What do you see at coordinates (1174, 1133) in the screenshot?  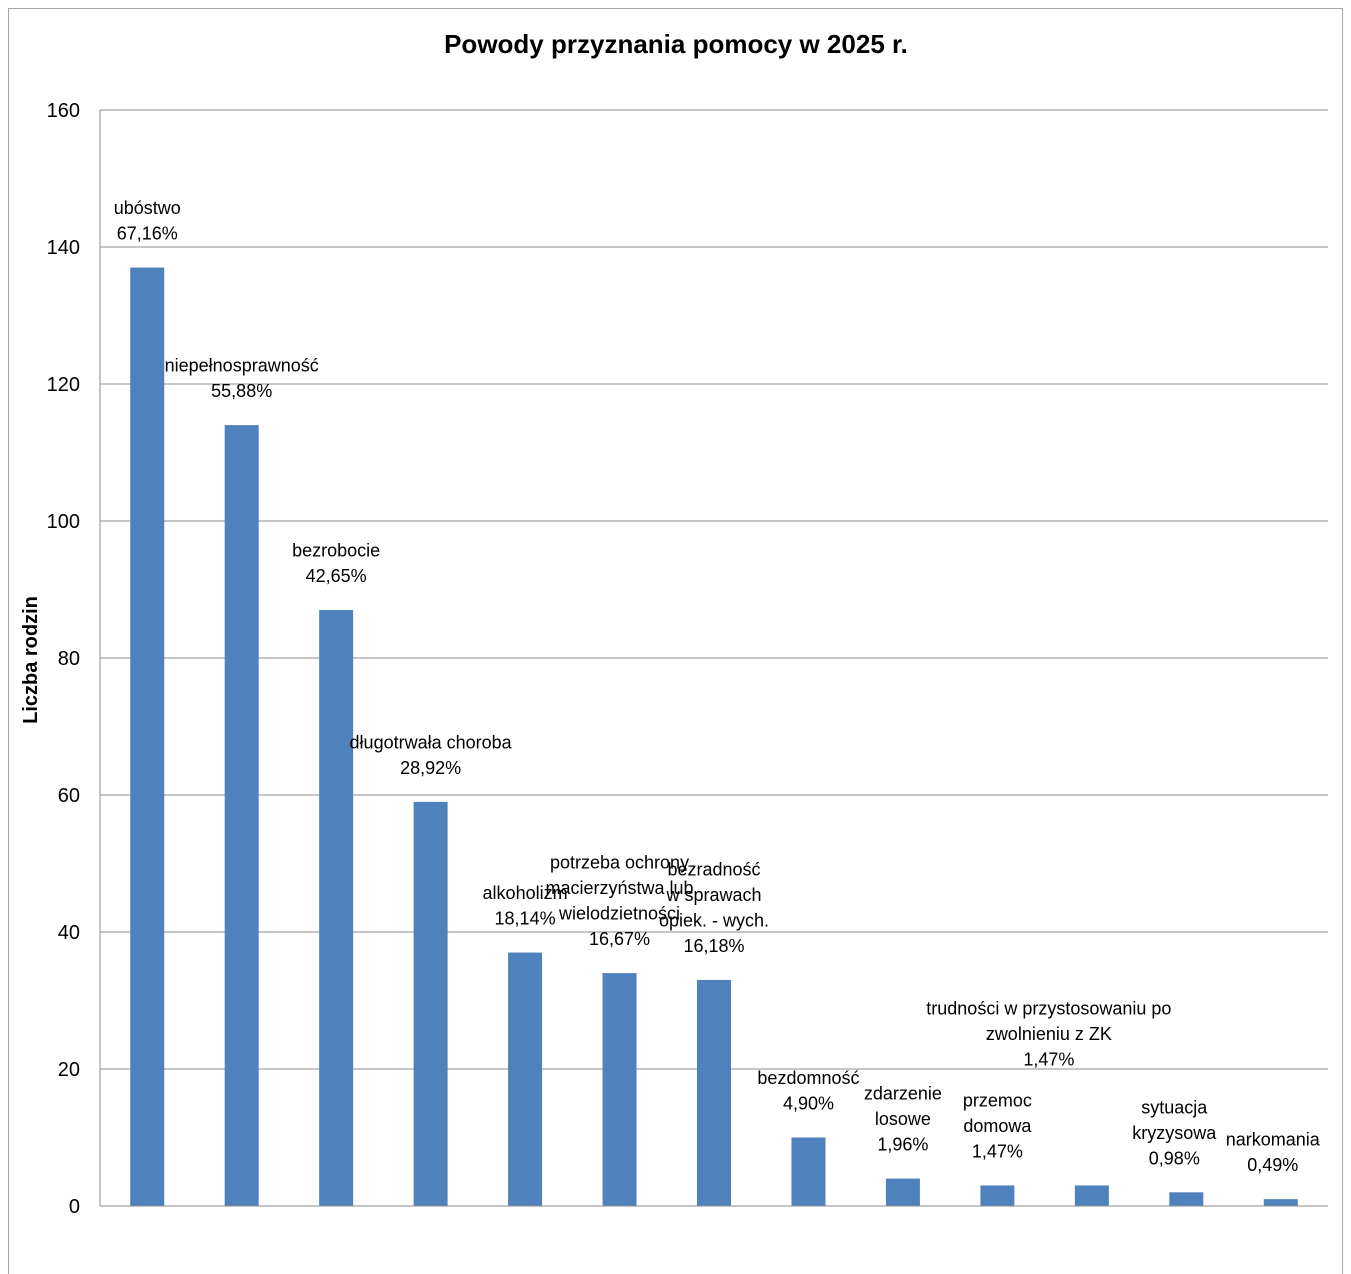 I see `data-label: kryzysowa` at bounding box center [1174, 1133].